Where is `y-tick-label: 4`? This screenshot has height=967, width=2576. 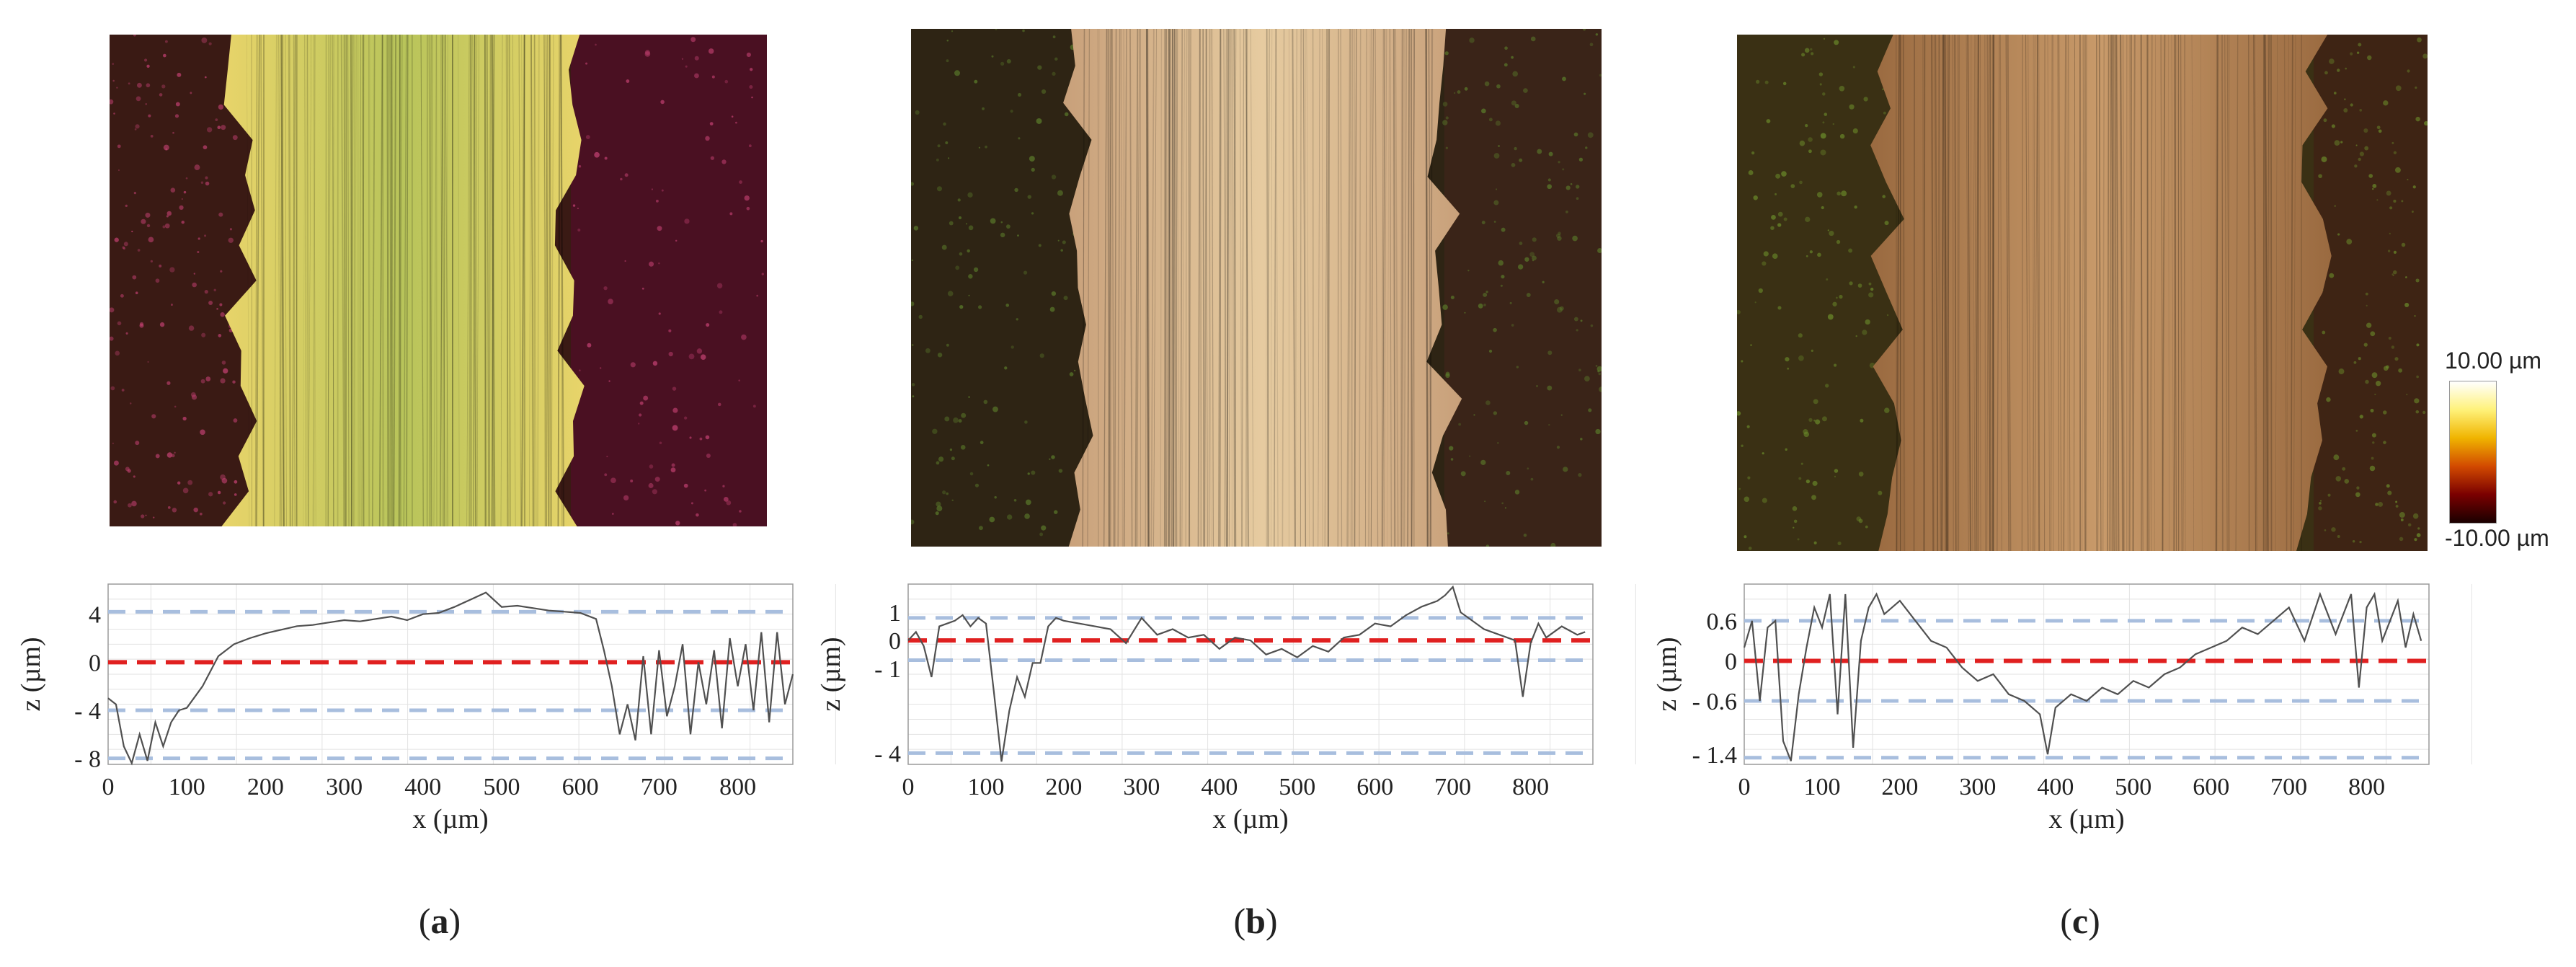
y-tick-label: 4 is located at coordinates (95, 615).